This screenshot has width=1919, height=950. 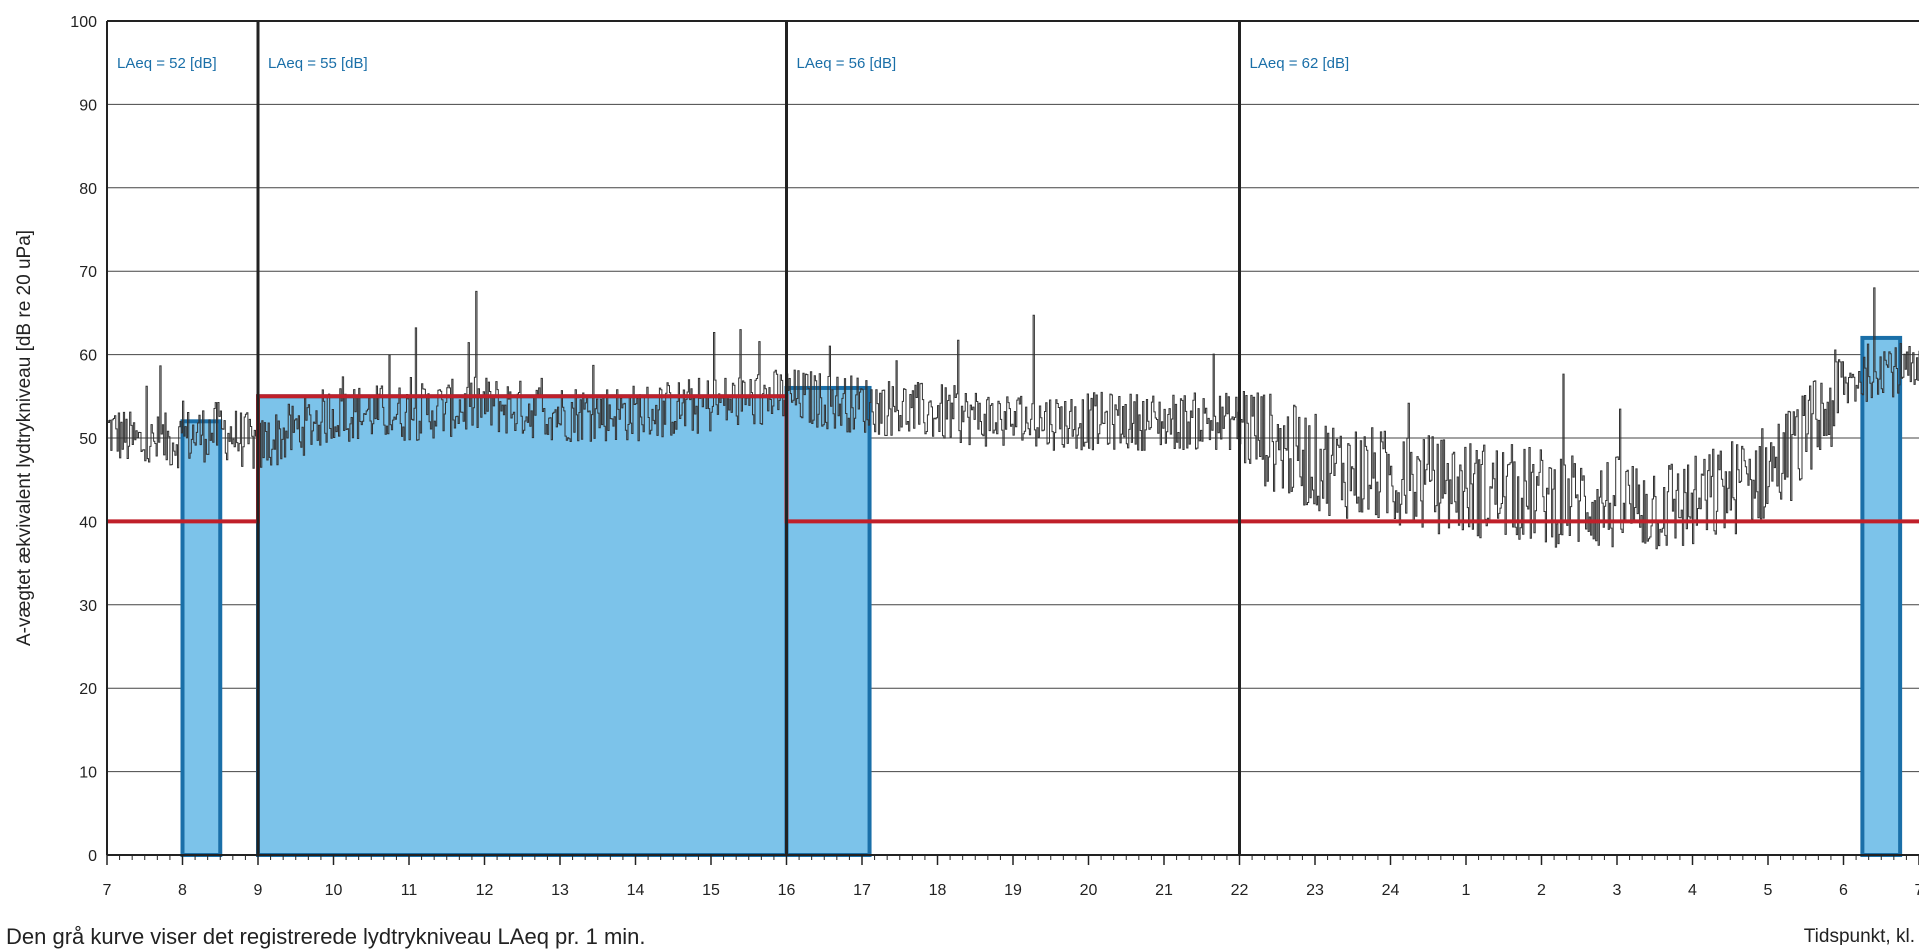 What do you see at coordinates (88, 272) in the screenshot?
I see `y-tick-label: 70` at bounding box center [88, 272].